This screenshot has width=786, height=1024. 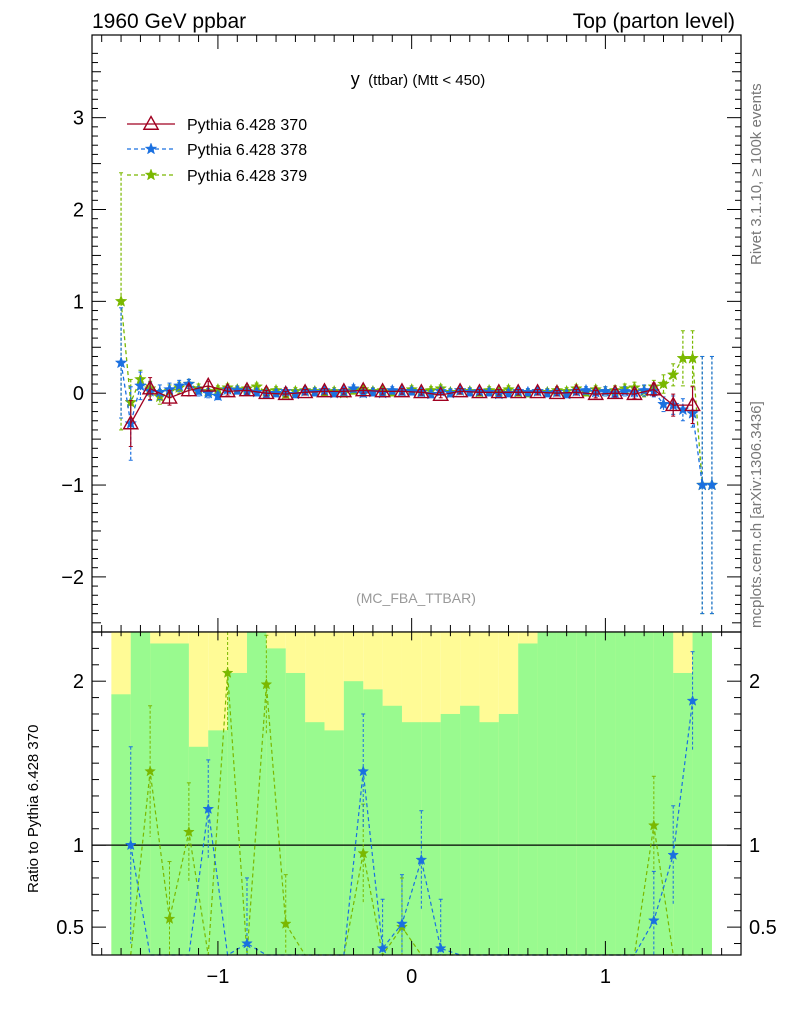 What do you see at coordinates (72, 486) in the screenshot?
I see `y-tick-label: −1` at bounding box center [72, 486].